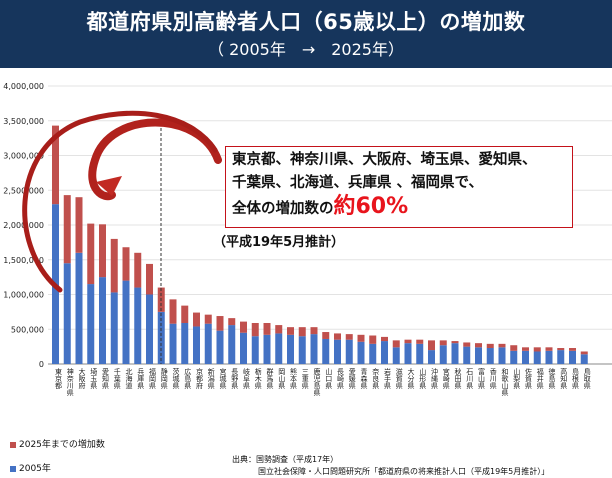 This screenshot has width=612, height=478. I want to click on x-tick-label: 福井県, so click(540, 378).